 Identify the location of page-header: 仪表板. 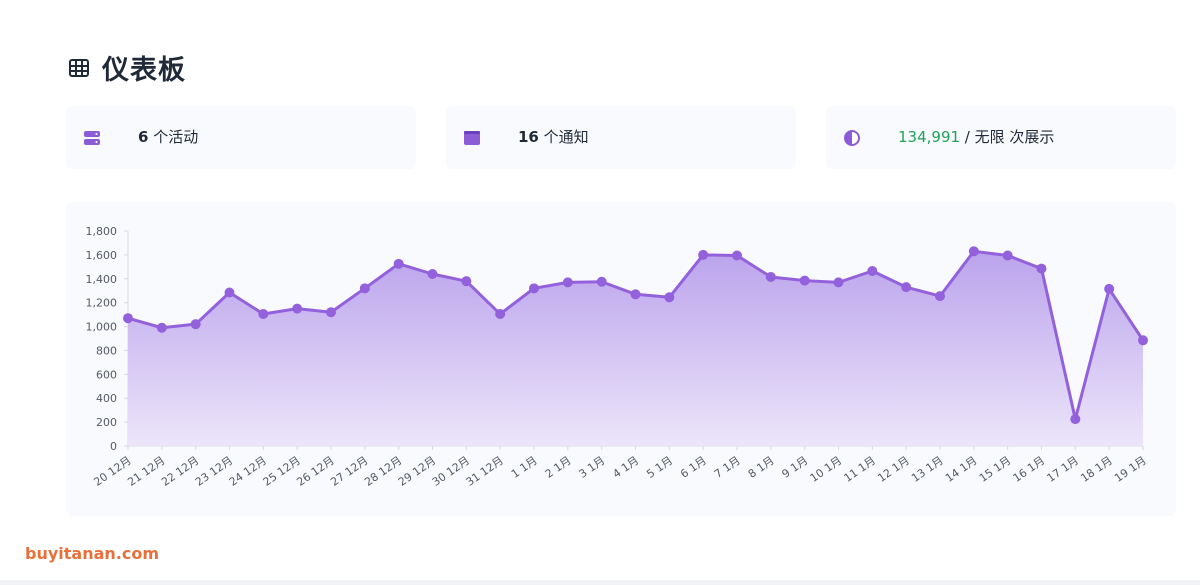
(127, 67).